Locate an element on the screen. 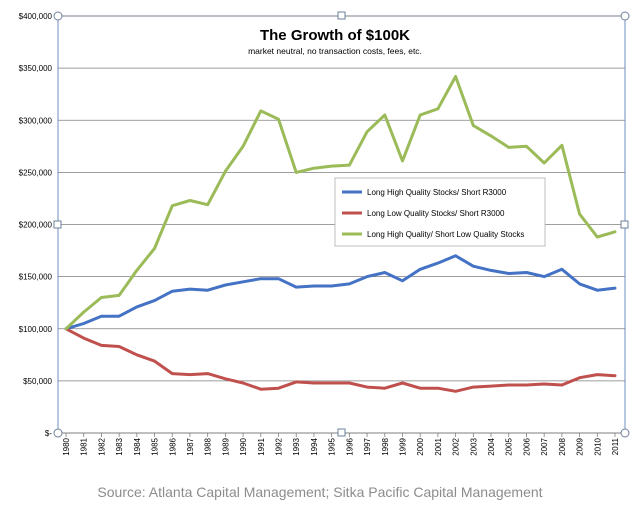  x-tick-label: 2000 is located at coordinates (420, 446).